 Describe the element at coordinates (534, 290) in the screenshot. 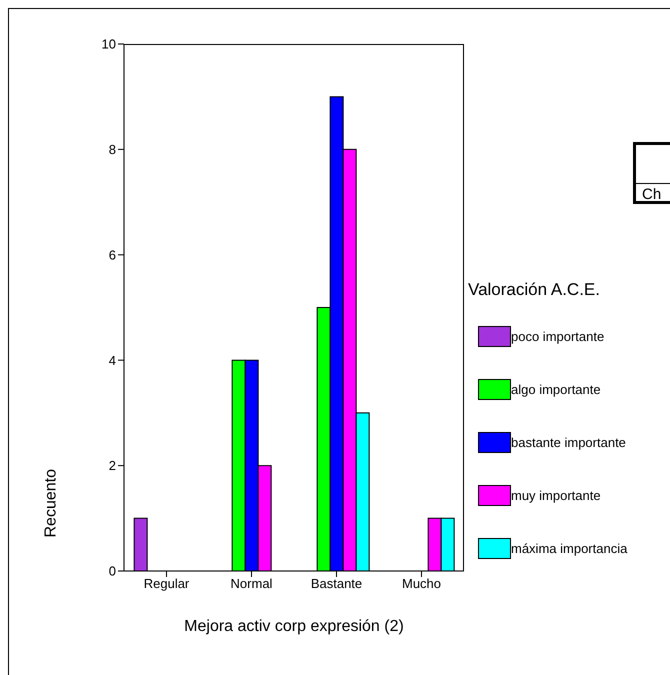

I see `legend-title: Valoración A.C.E.` at that location.